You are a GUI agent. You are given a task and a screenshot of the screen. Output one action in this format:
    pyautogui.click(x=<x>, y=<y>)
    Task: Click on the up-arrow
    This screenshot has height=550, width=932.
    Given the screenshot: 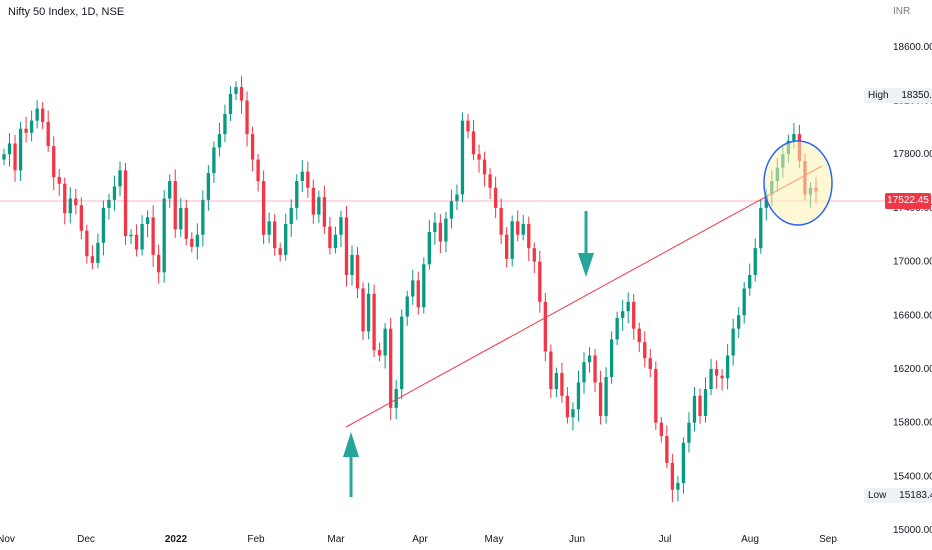 What is the action you would take?
    pyautogui.click(x=351, y=464)
    